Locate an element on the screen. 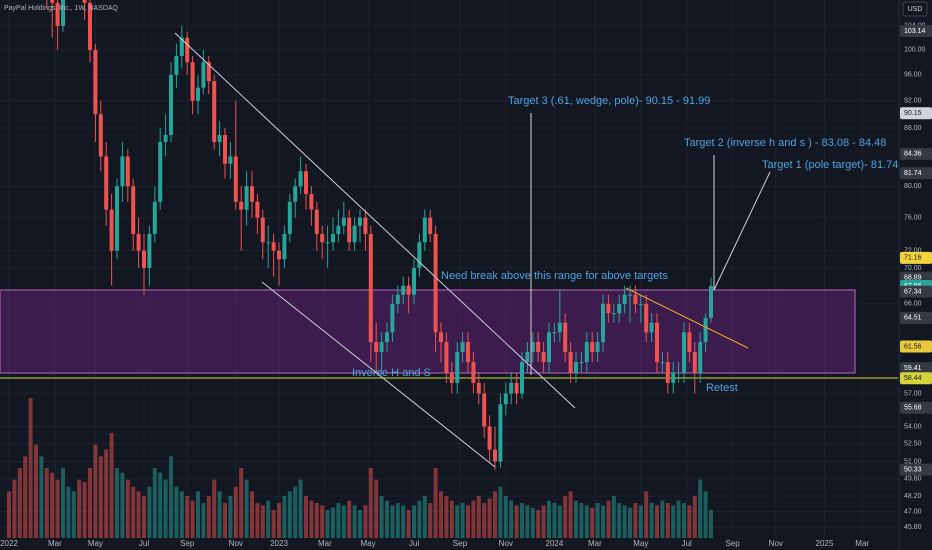 This screenshot has height=550, width=932. x-tick-label: Sep is located at coordinates (732, 543).